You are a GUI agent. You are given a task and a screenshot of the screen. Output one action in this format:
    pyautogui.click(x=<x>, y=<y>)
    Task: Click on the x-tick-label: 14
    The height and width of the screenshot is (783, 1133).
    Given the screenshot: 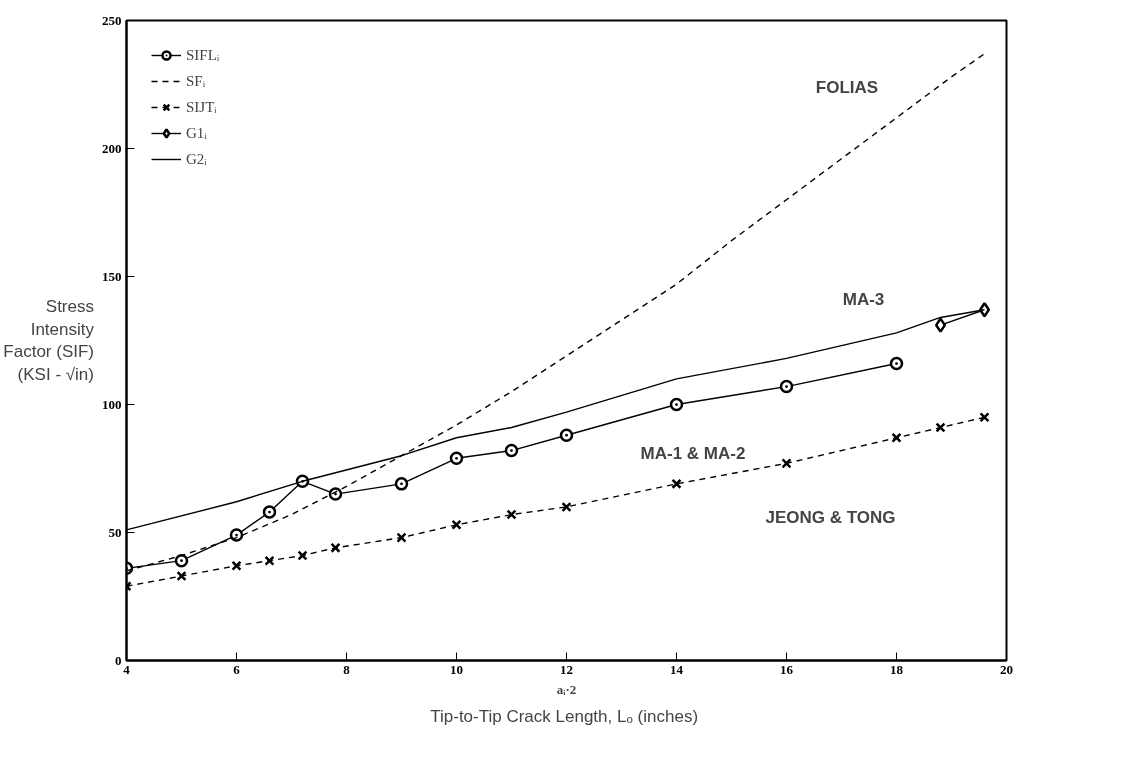 What is the action you would take?
    pyautogui.click(x=677, y=669)
    